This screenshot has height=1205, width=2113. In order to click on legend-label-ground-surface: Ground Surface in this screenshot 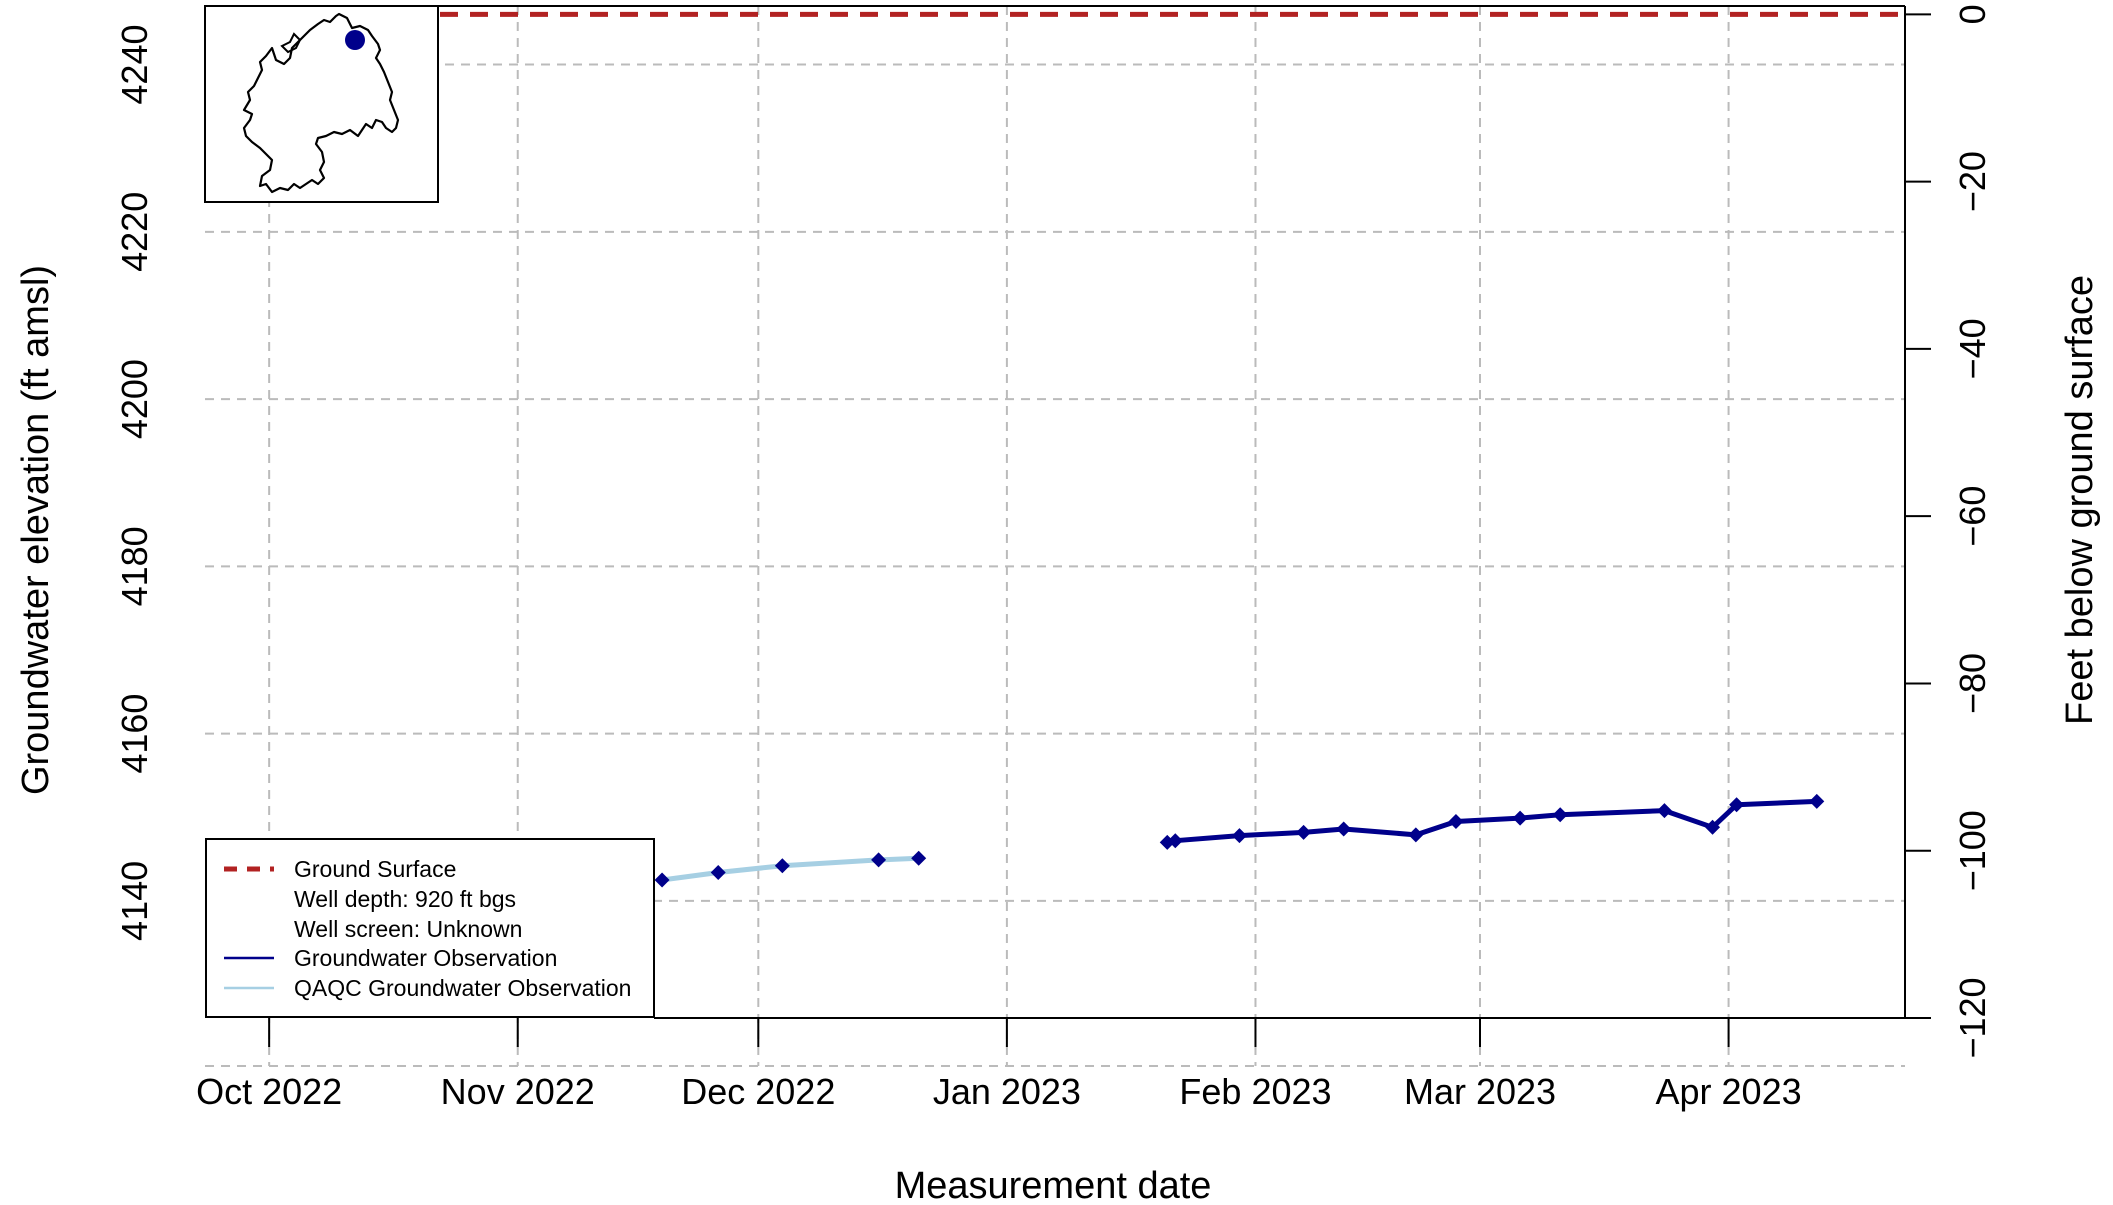, I will do `click(375, 869)`.